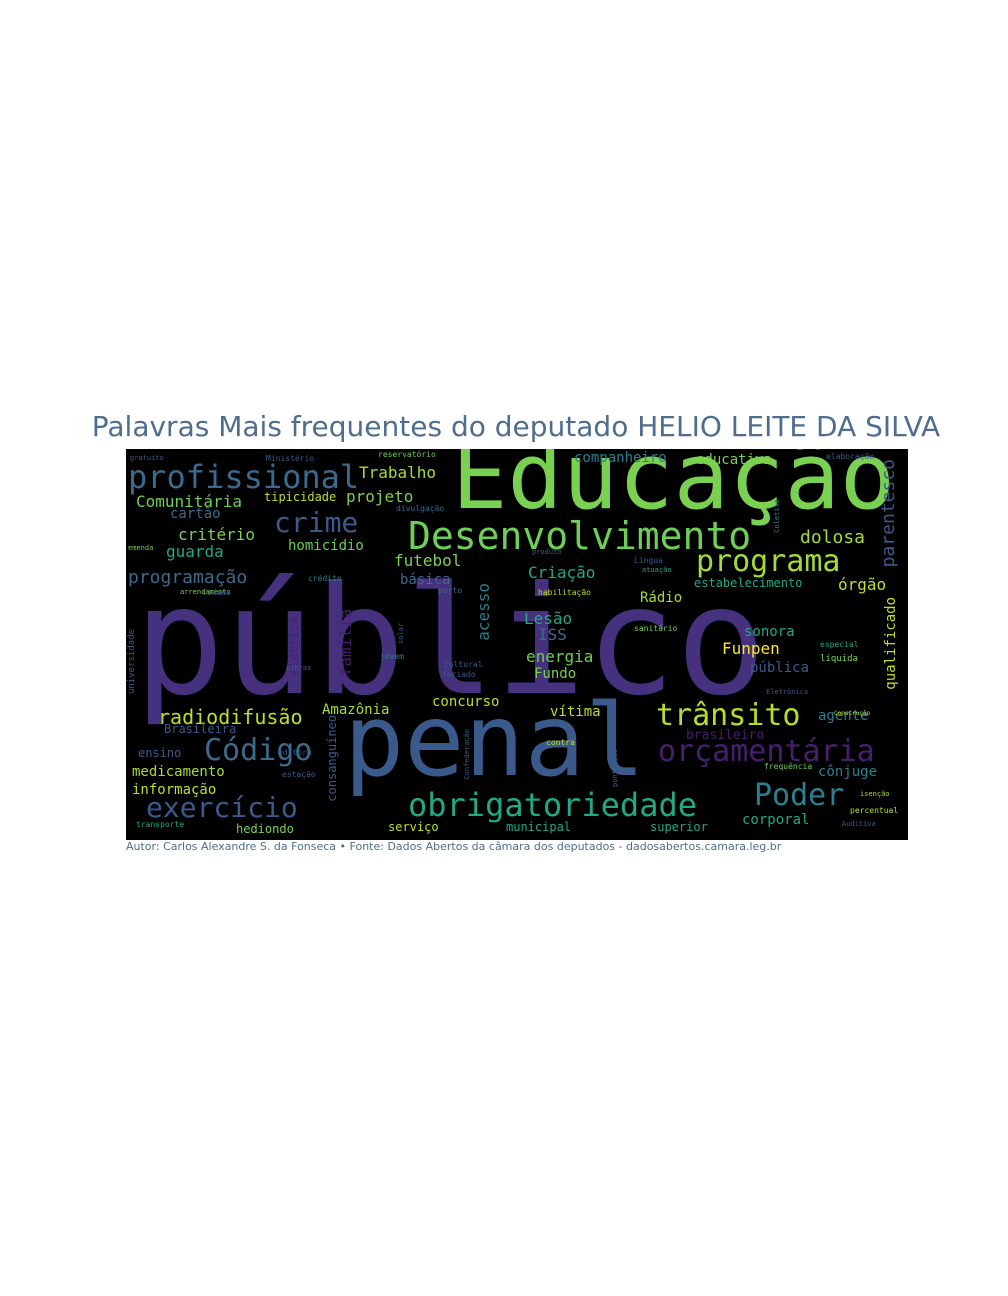  Describe the element at coordinates (656, 628) in the screenshot. I see `word-sanitário: sanitário` at that location.